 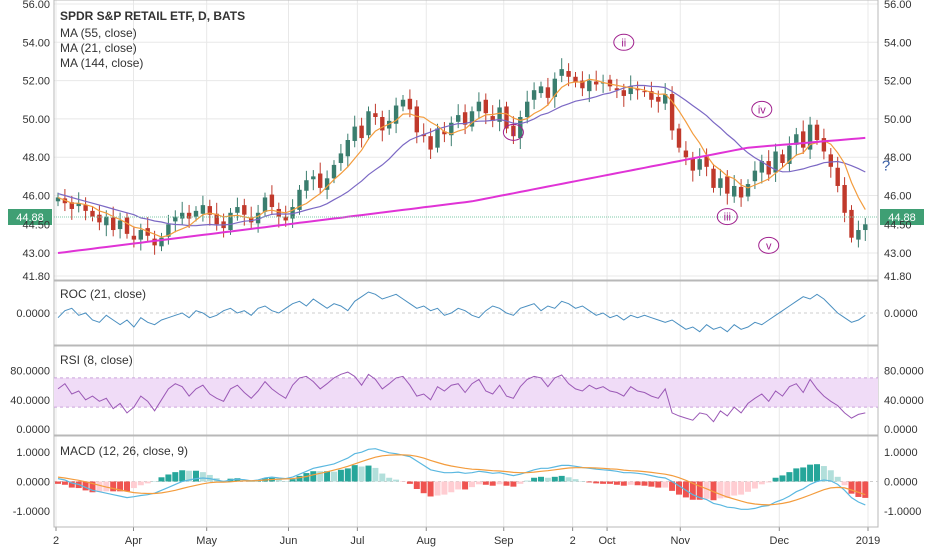 I want to click on macd-line, so click(x=461, y=479).